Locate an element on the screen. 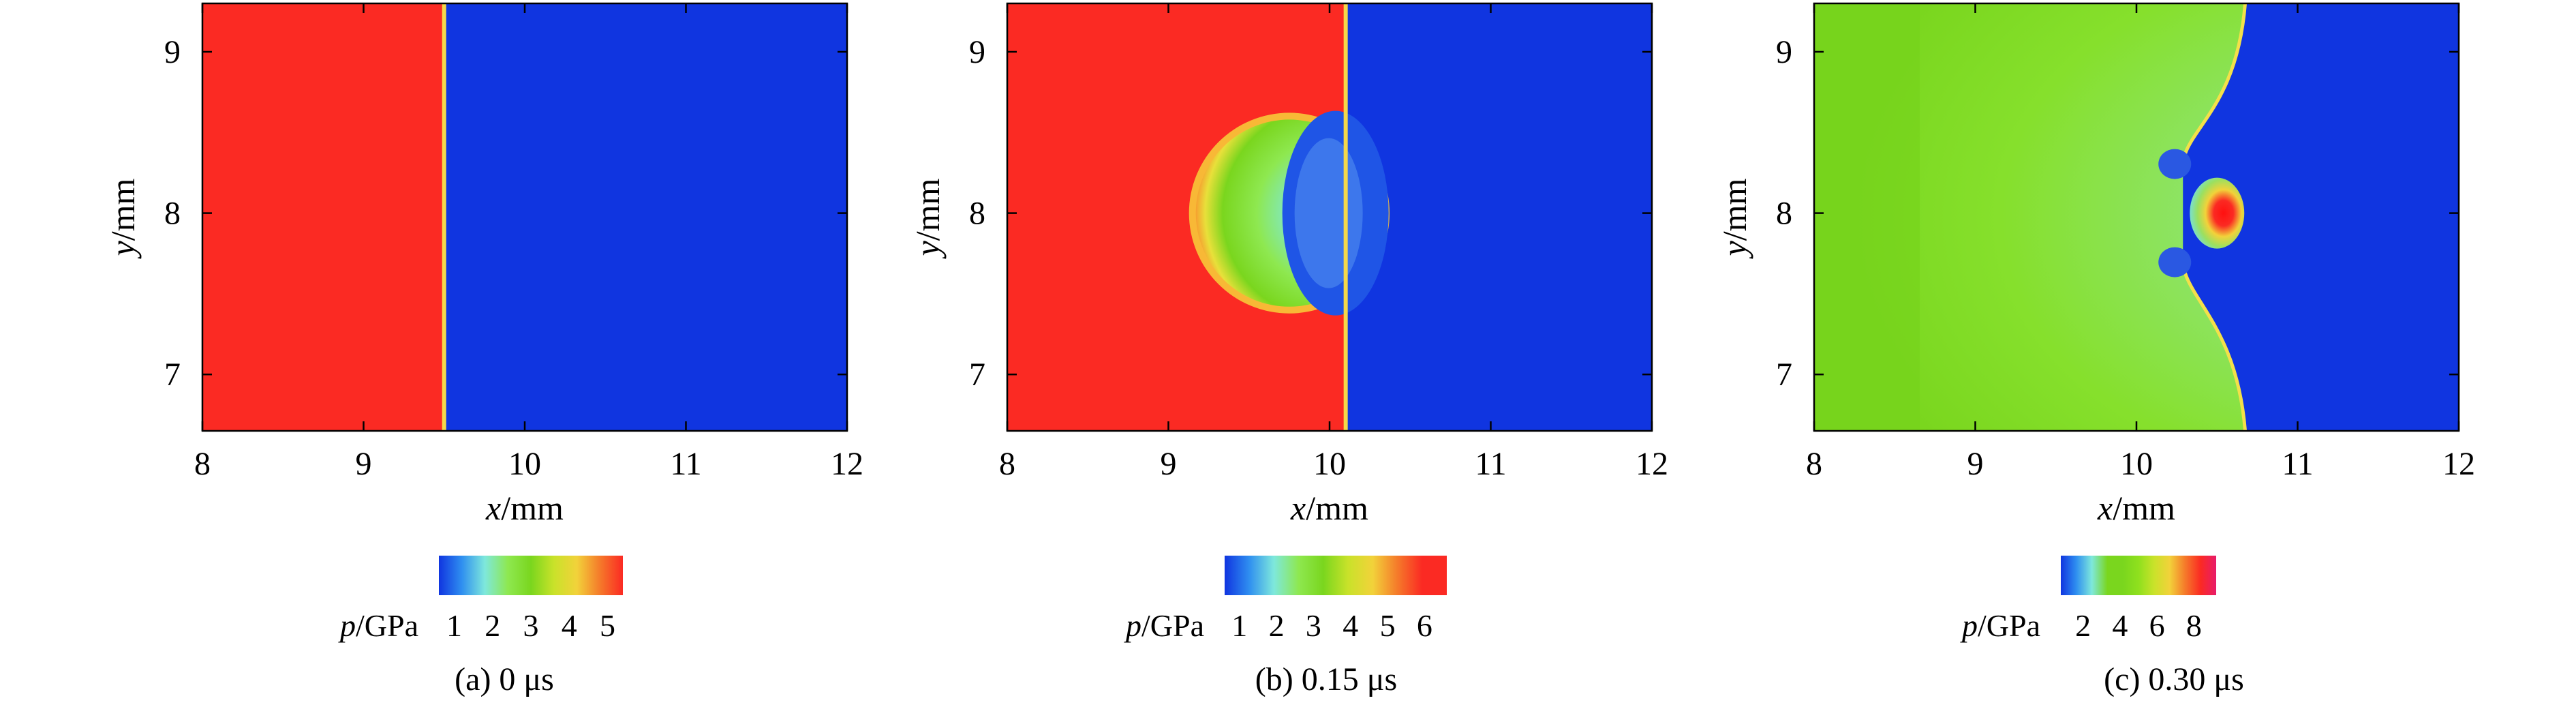  unshocked-region is located at coordinates (2320, 217).